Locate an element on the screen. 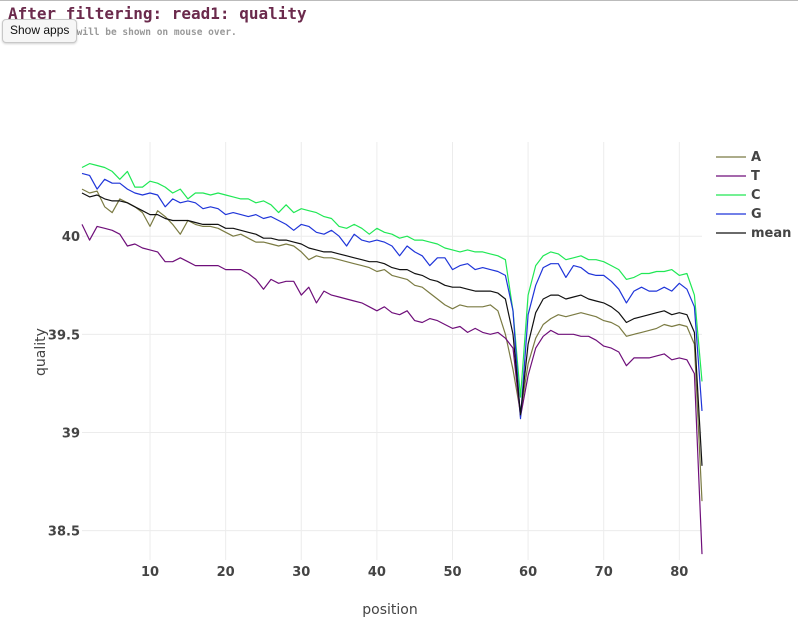 This screenshot has width=798, height=620. y-tick-label: 40 is located at coordinates (71, 237).